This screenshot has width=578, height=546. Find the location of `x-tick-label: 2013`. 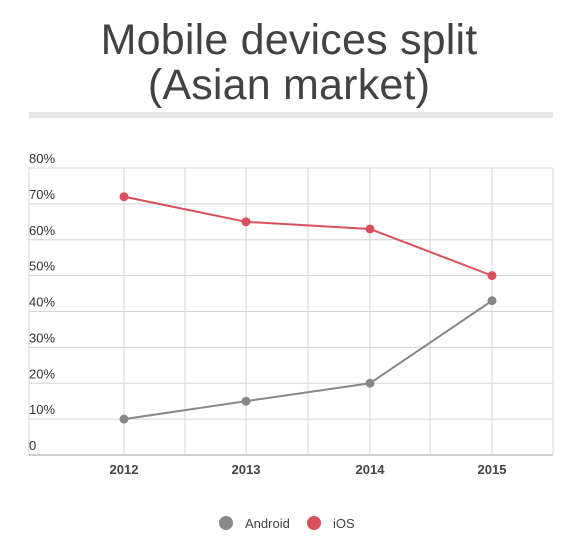

x-tick-label: 2013 is located at coordinates (246, 469).